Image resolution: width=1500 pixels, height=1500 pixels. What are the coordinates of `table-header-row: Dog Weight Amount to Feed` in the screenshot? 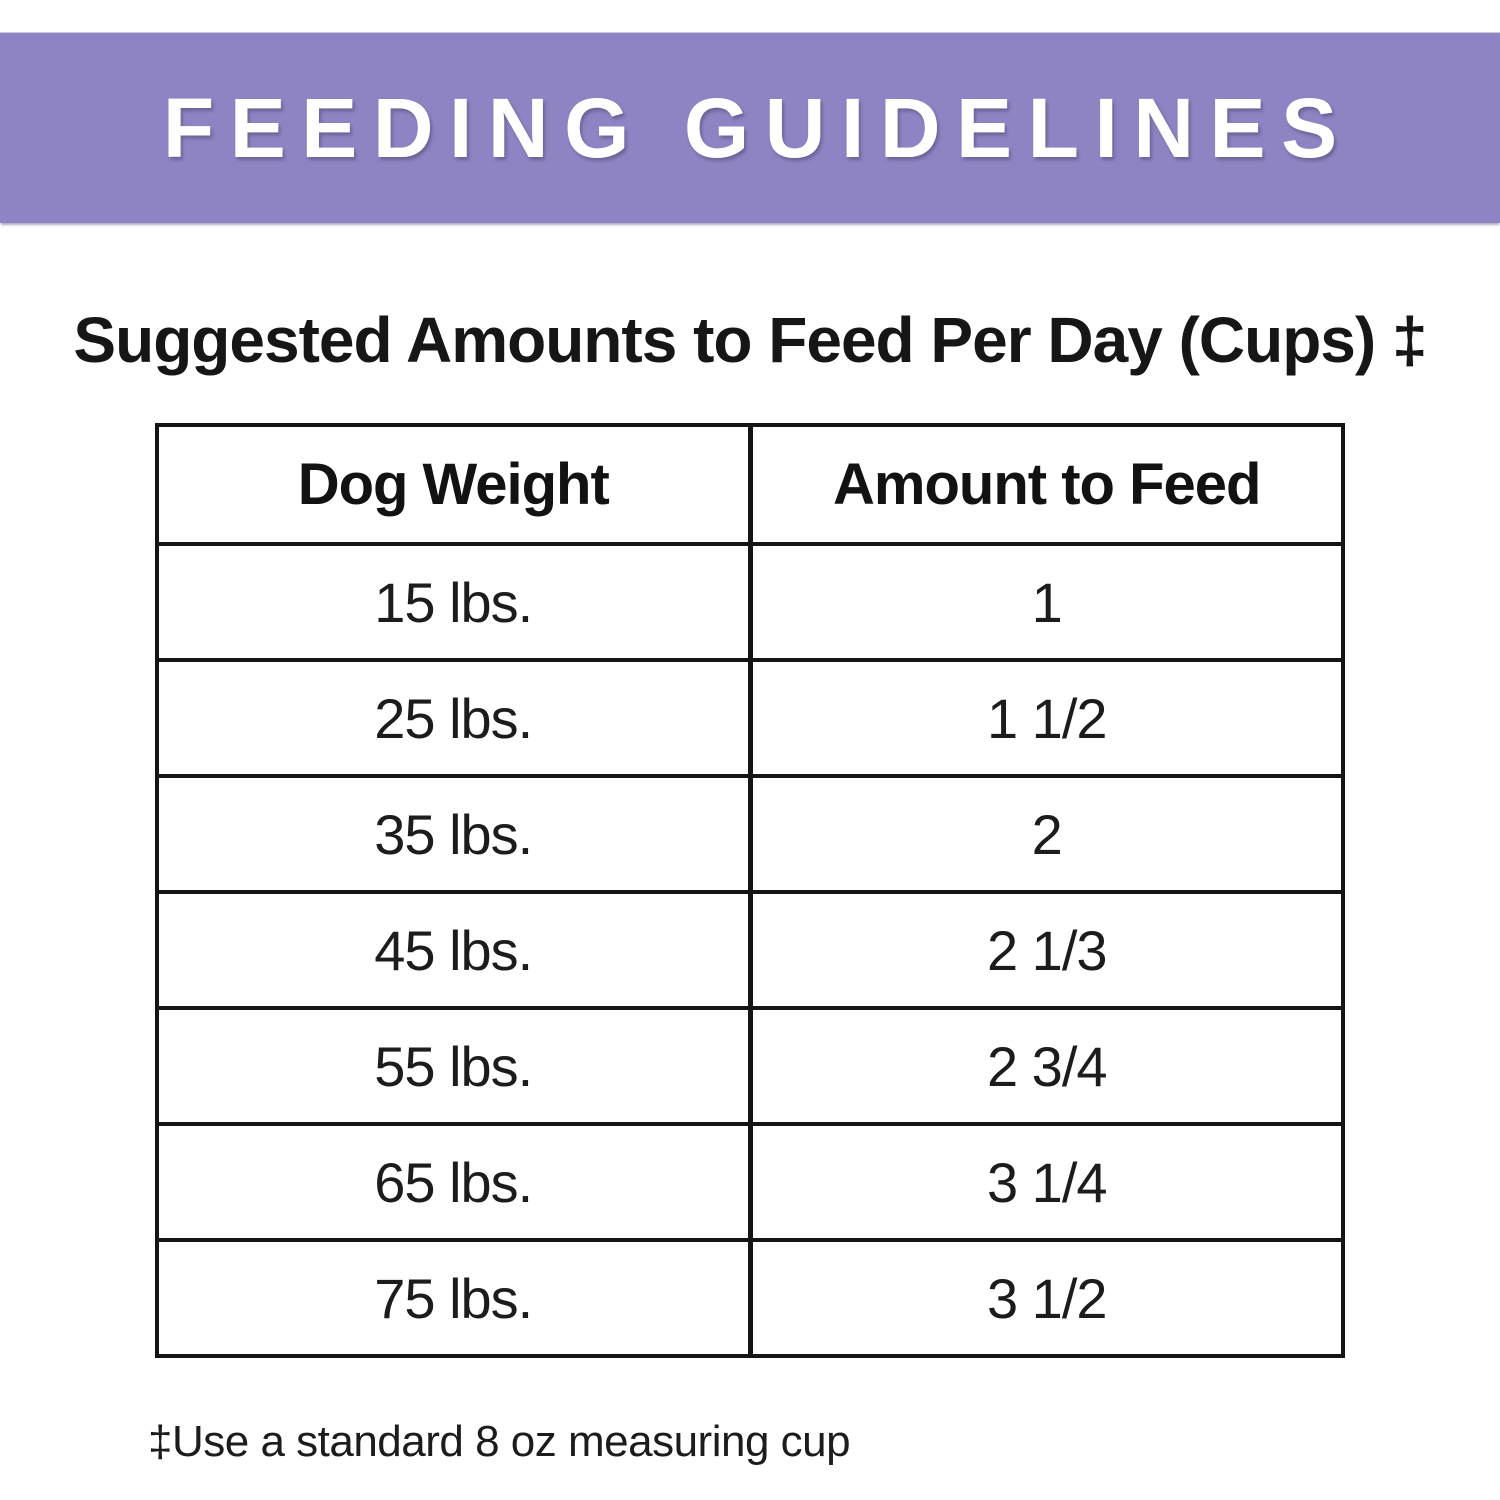 It's located at (750, 484).